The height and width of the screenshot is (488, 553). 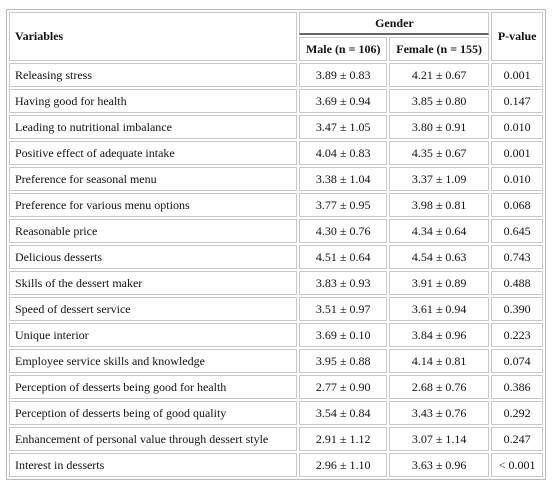 I want to click on header-cell: P-value, so click(x=517, y=36).